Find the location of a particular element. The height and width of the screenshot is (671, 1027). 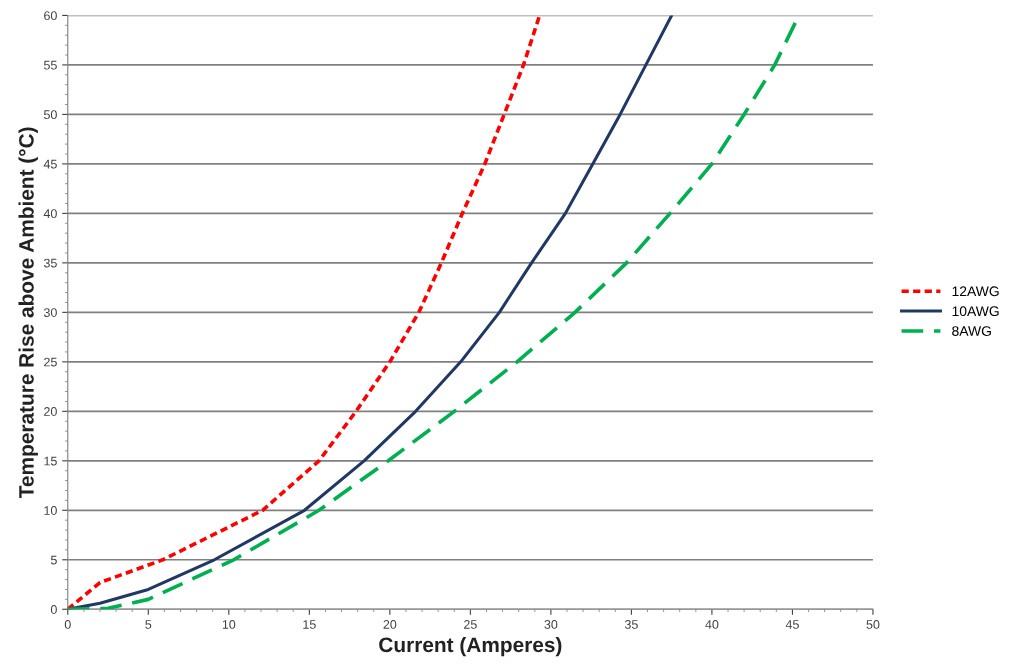

x-tick-label: 35 is located at coordinates (631, 624).